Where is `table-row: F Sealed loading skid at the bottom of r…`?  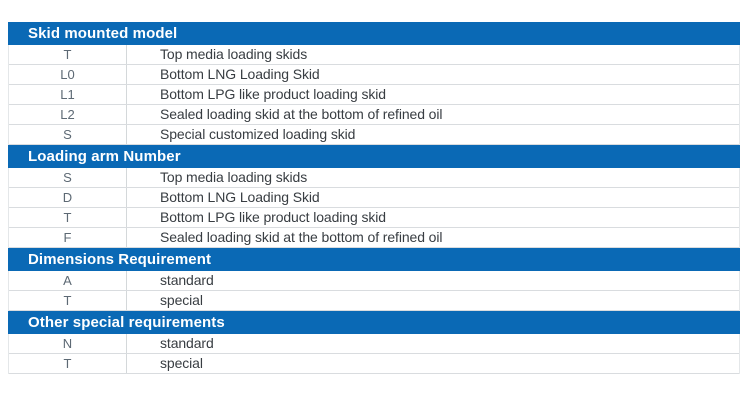
table-row: F Sealed loading skid at the bottom of r… is located at coordinates (374, 238).